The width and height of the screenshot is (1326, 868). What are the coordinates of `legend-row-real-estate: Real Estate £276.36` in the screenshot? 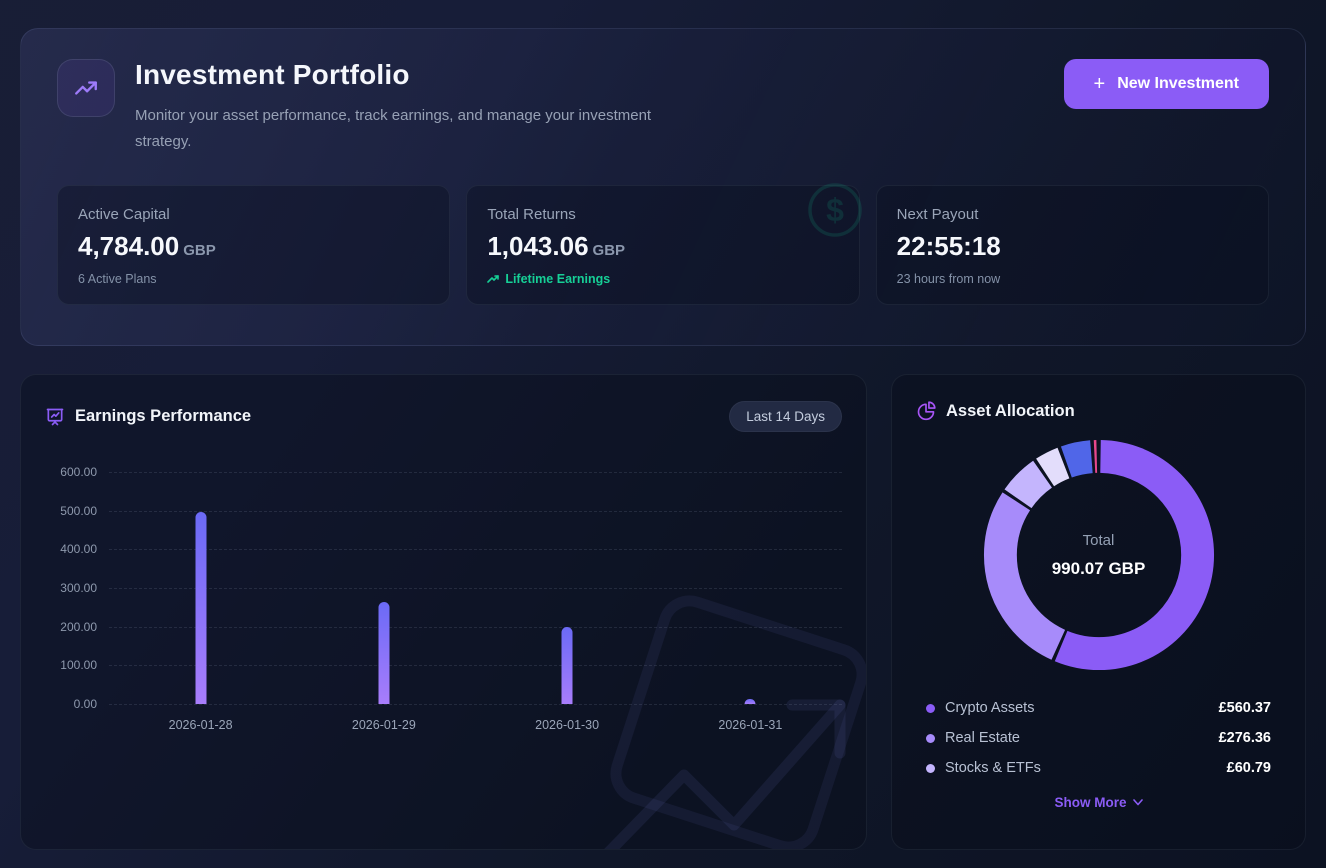 It's located at (1098, 738).